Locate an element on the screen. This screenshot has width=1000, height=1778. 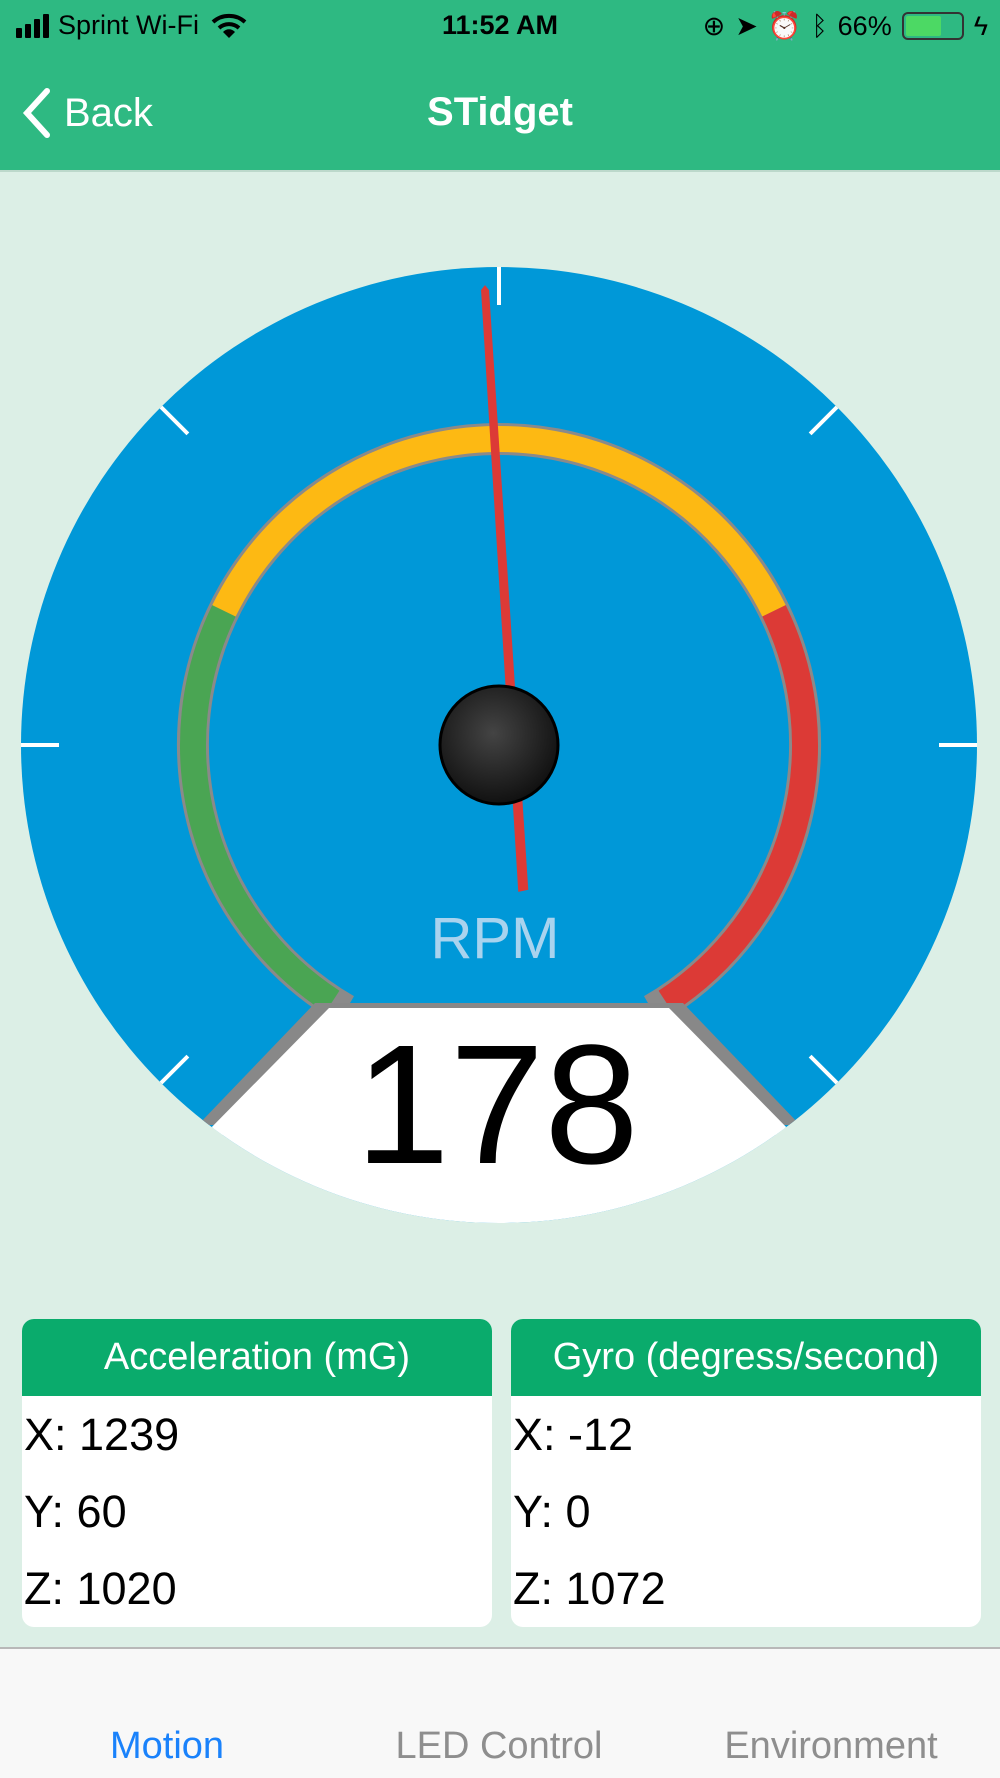
needle-hub is located at coordinates (499, 745).